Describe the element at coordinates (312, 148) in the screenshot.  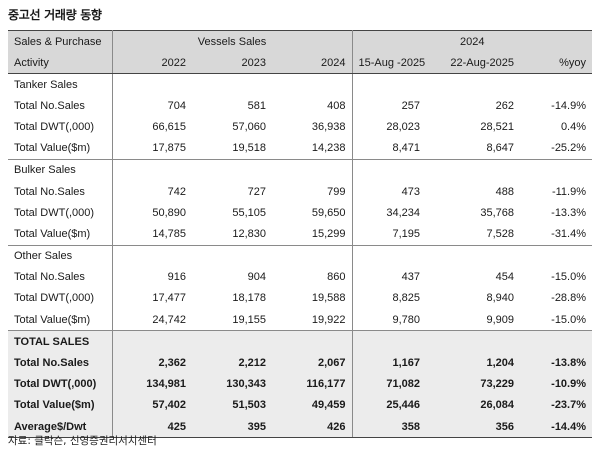
I see `row-value: 14,238` at that location.